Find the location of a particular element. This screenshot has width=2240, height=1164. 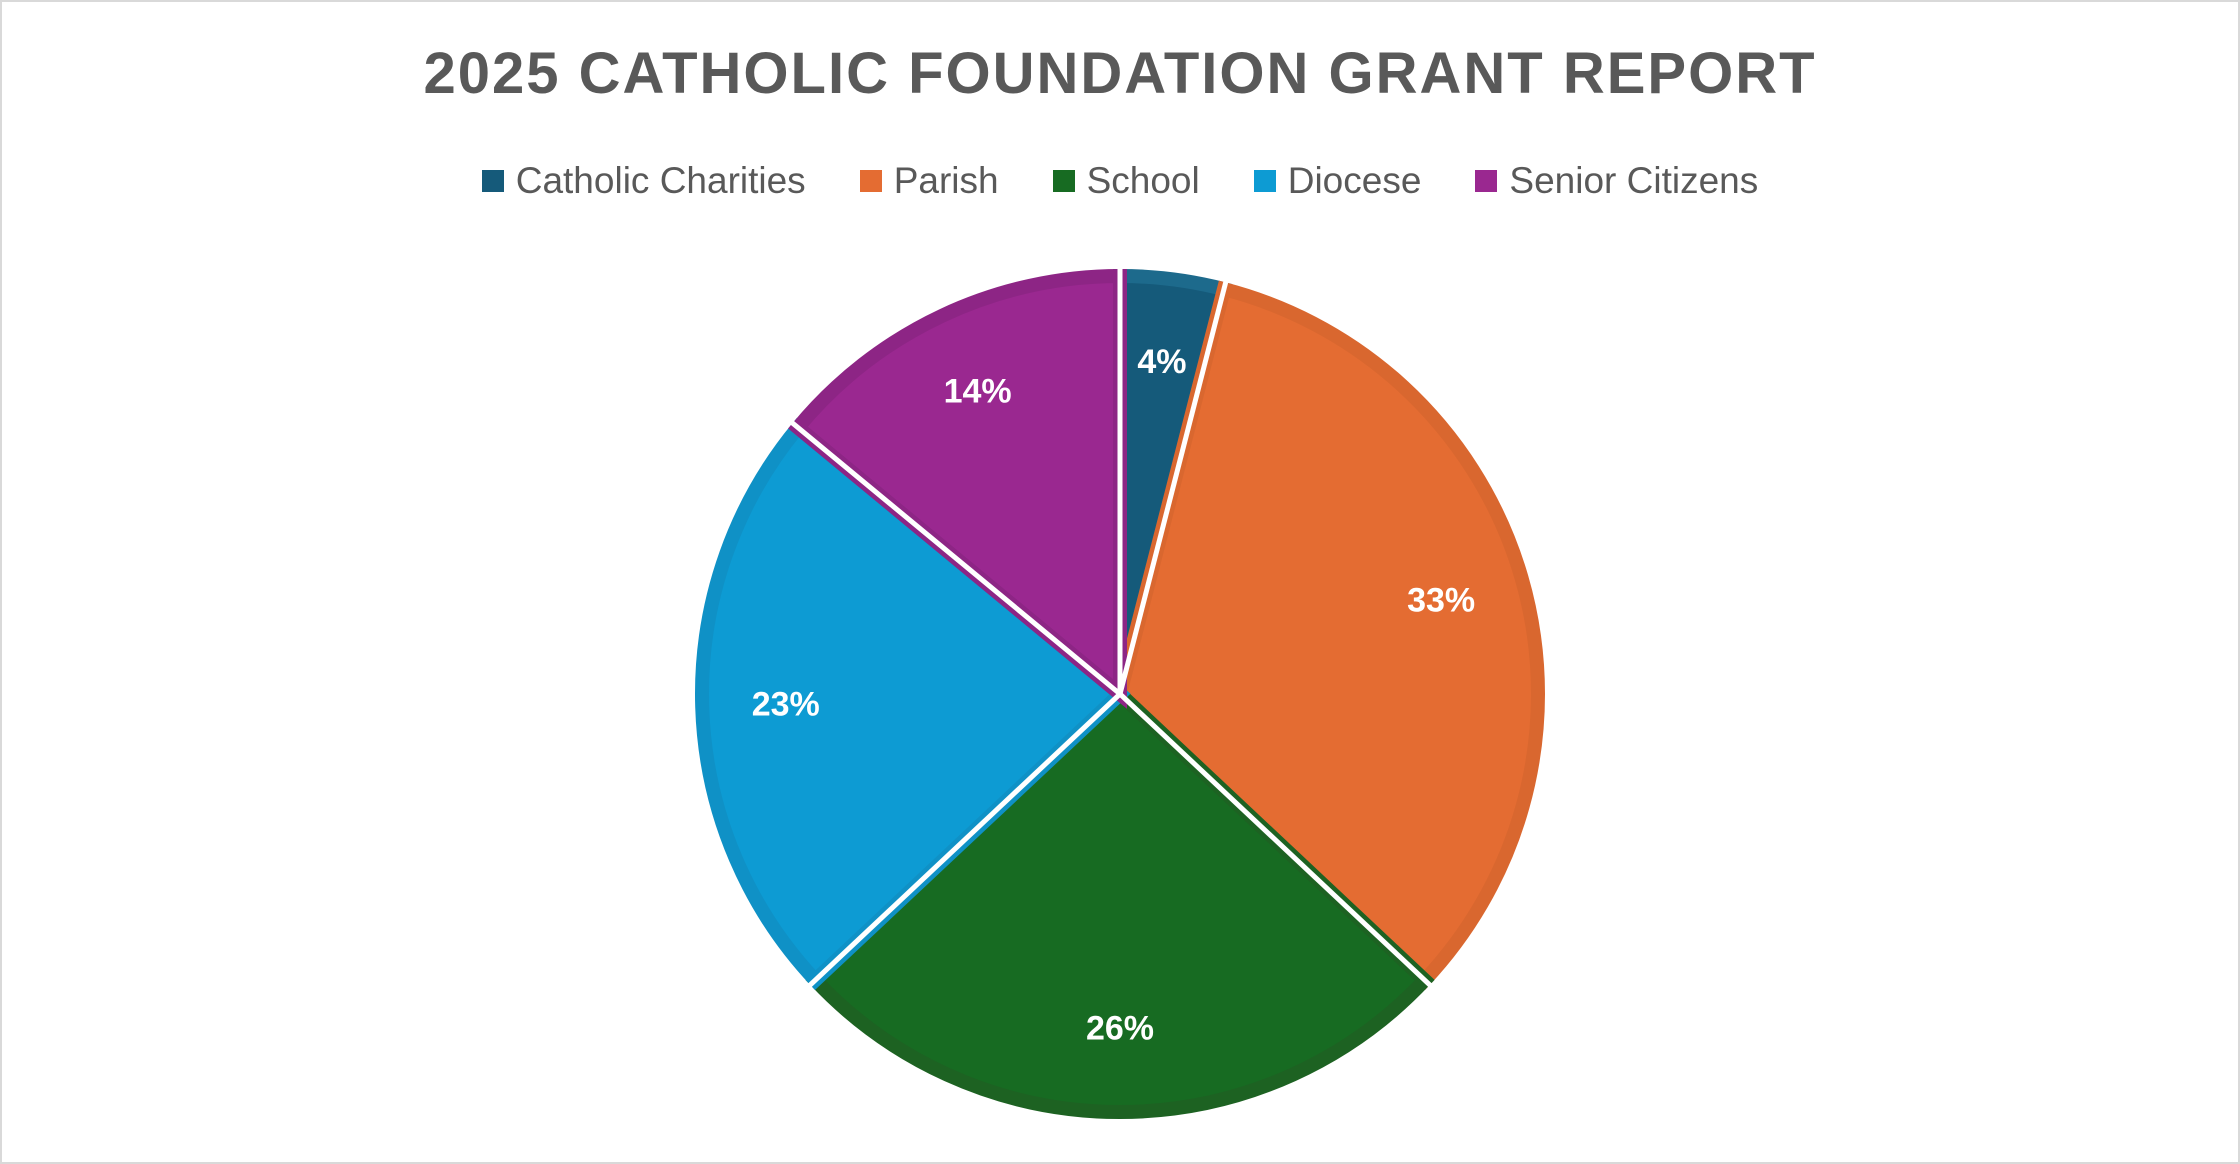

pie-slice-school is located at coordinates (1120, 901).